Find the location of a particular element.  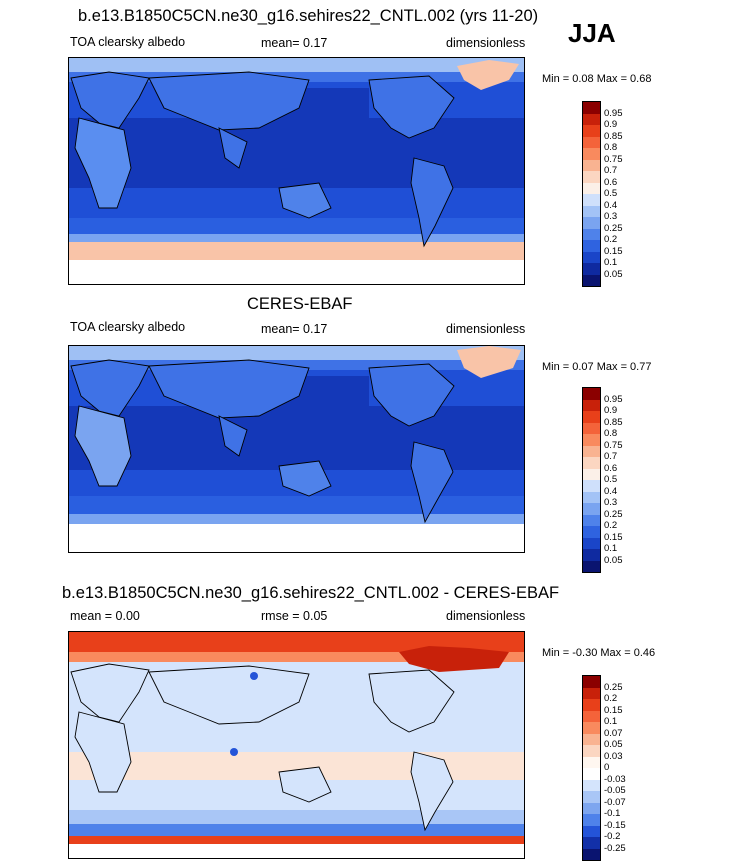

colorbar-tick-label: 0.03 is located at coordinates (613, 756).